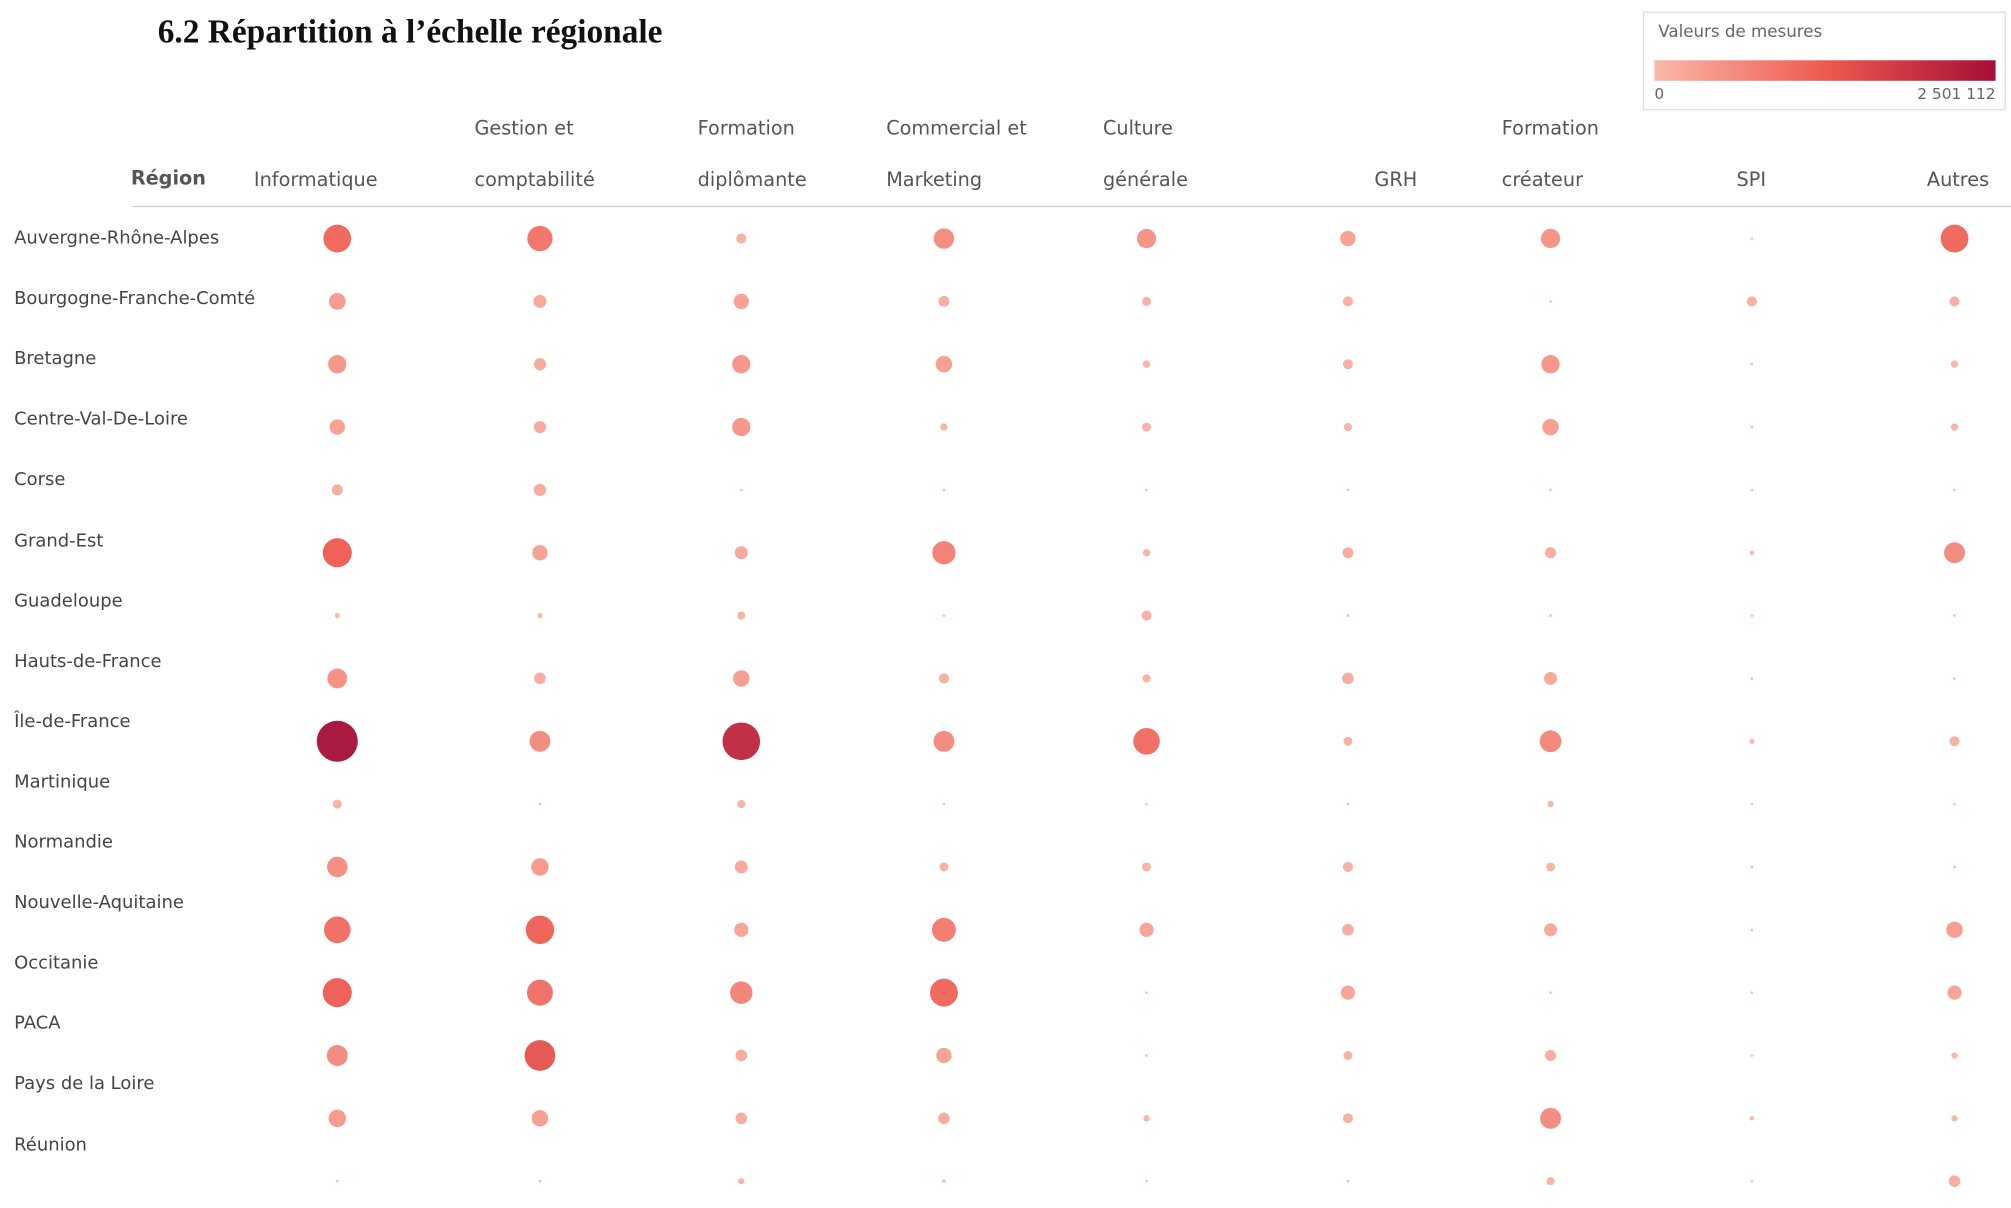  What do you see at coordinates (68, 601) in the screenshot?
I see `row-label: Guadeloupe` at bounding box center [68, 601].